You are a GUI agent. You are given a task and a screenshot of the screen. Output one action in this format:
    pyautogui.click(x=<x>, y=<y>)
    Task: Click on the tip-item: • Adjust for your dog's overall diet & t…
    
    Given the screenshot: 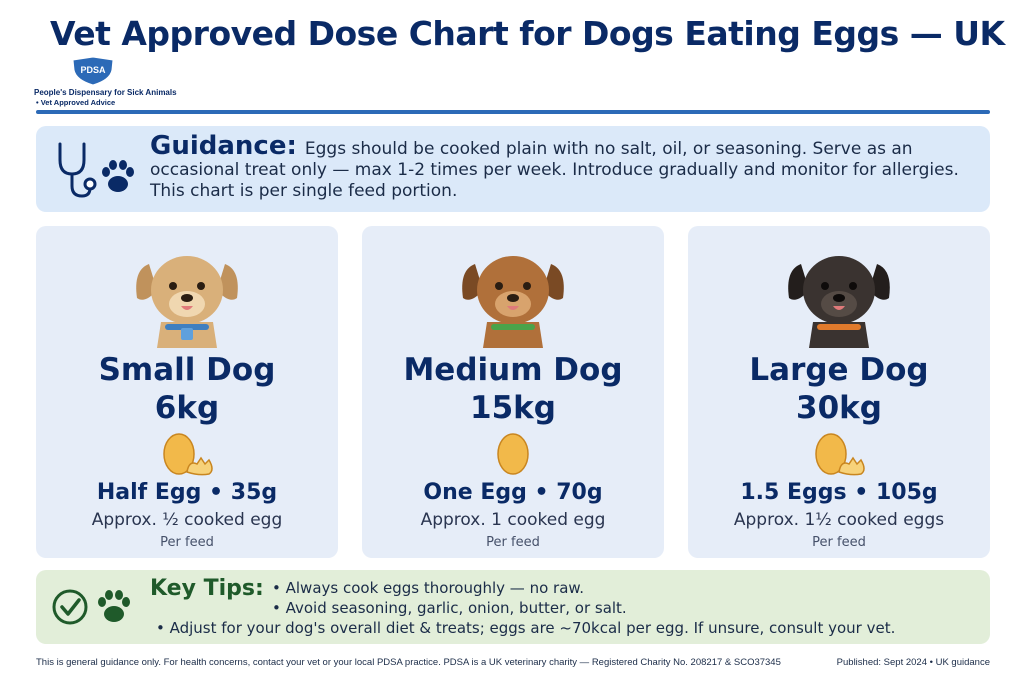 What is the action you would take?
    pyautogui.click(x=526, y=628)
    